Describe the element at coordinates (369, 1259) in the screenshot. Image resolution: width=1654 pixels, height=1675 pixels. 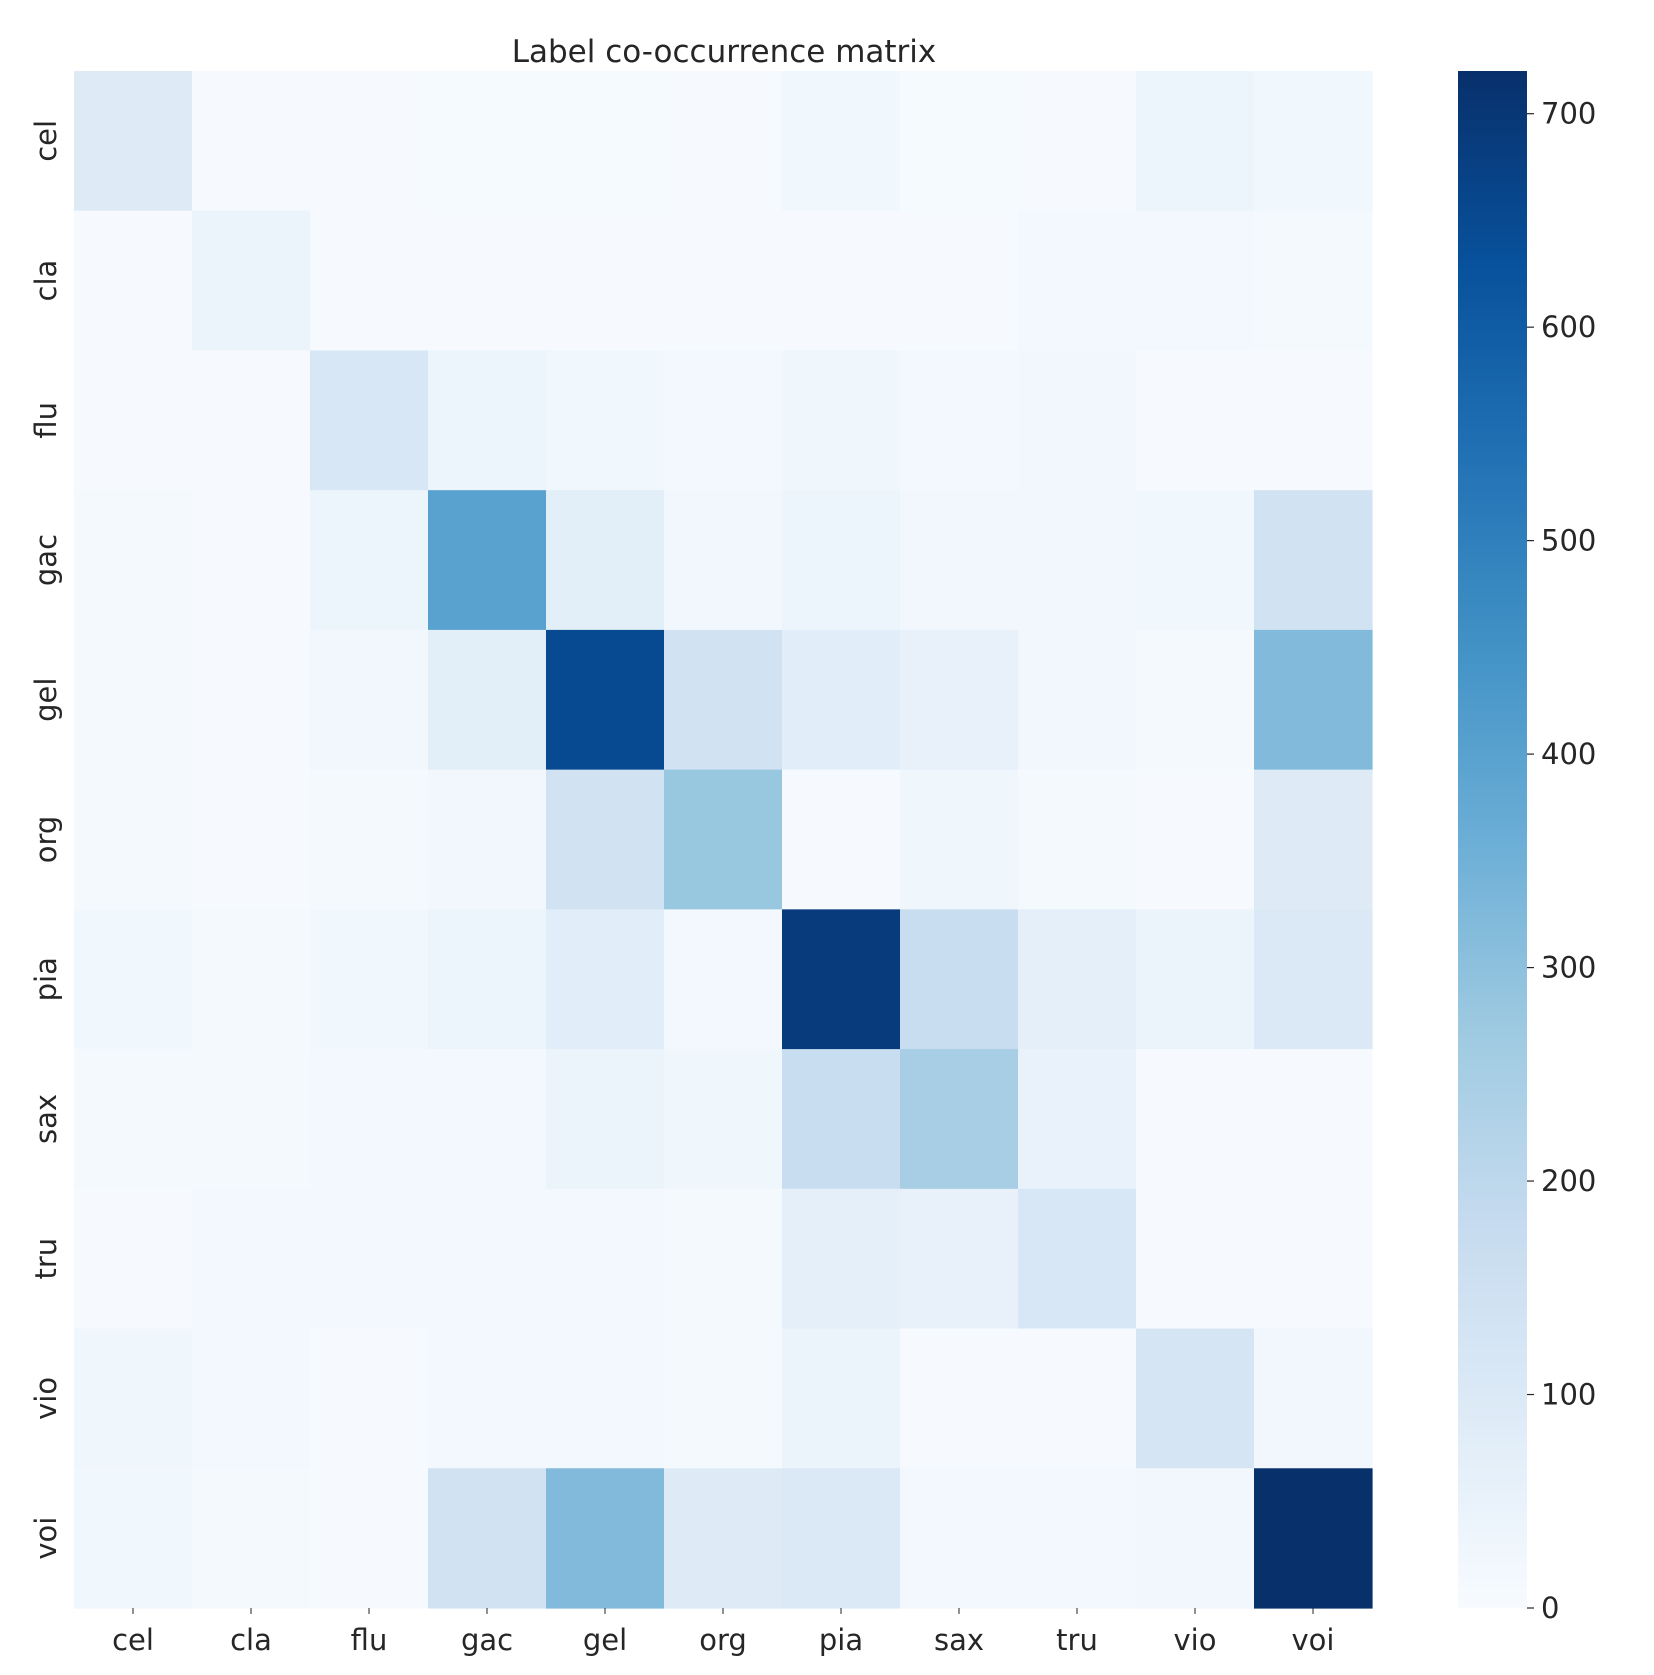
I see `cell-tru-flu` at that location.